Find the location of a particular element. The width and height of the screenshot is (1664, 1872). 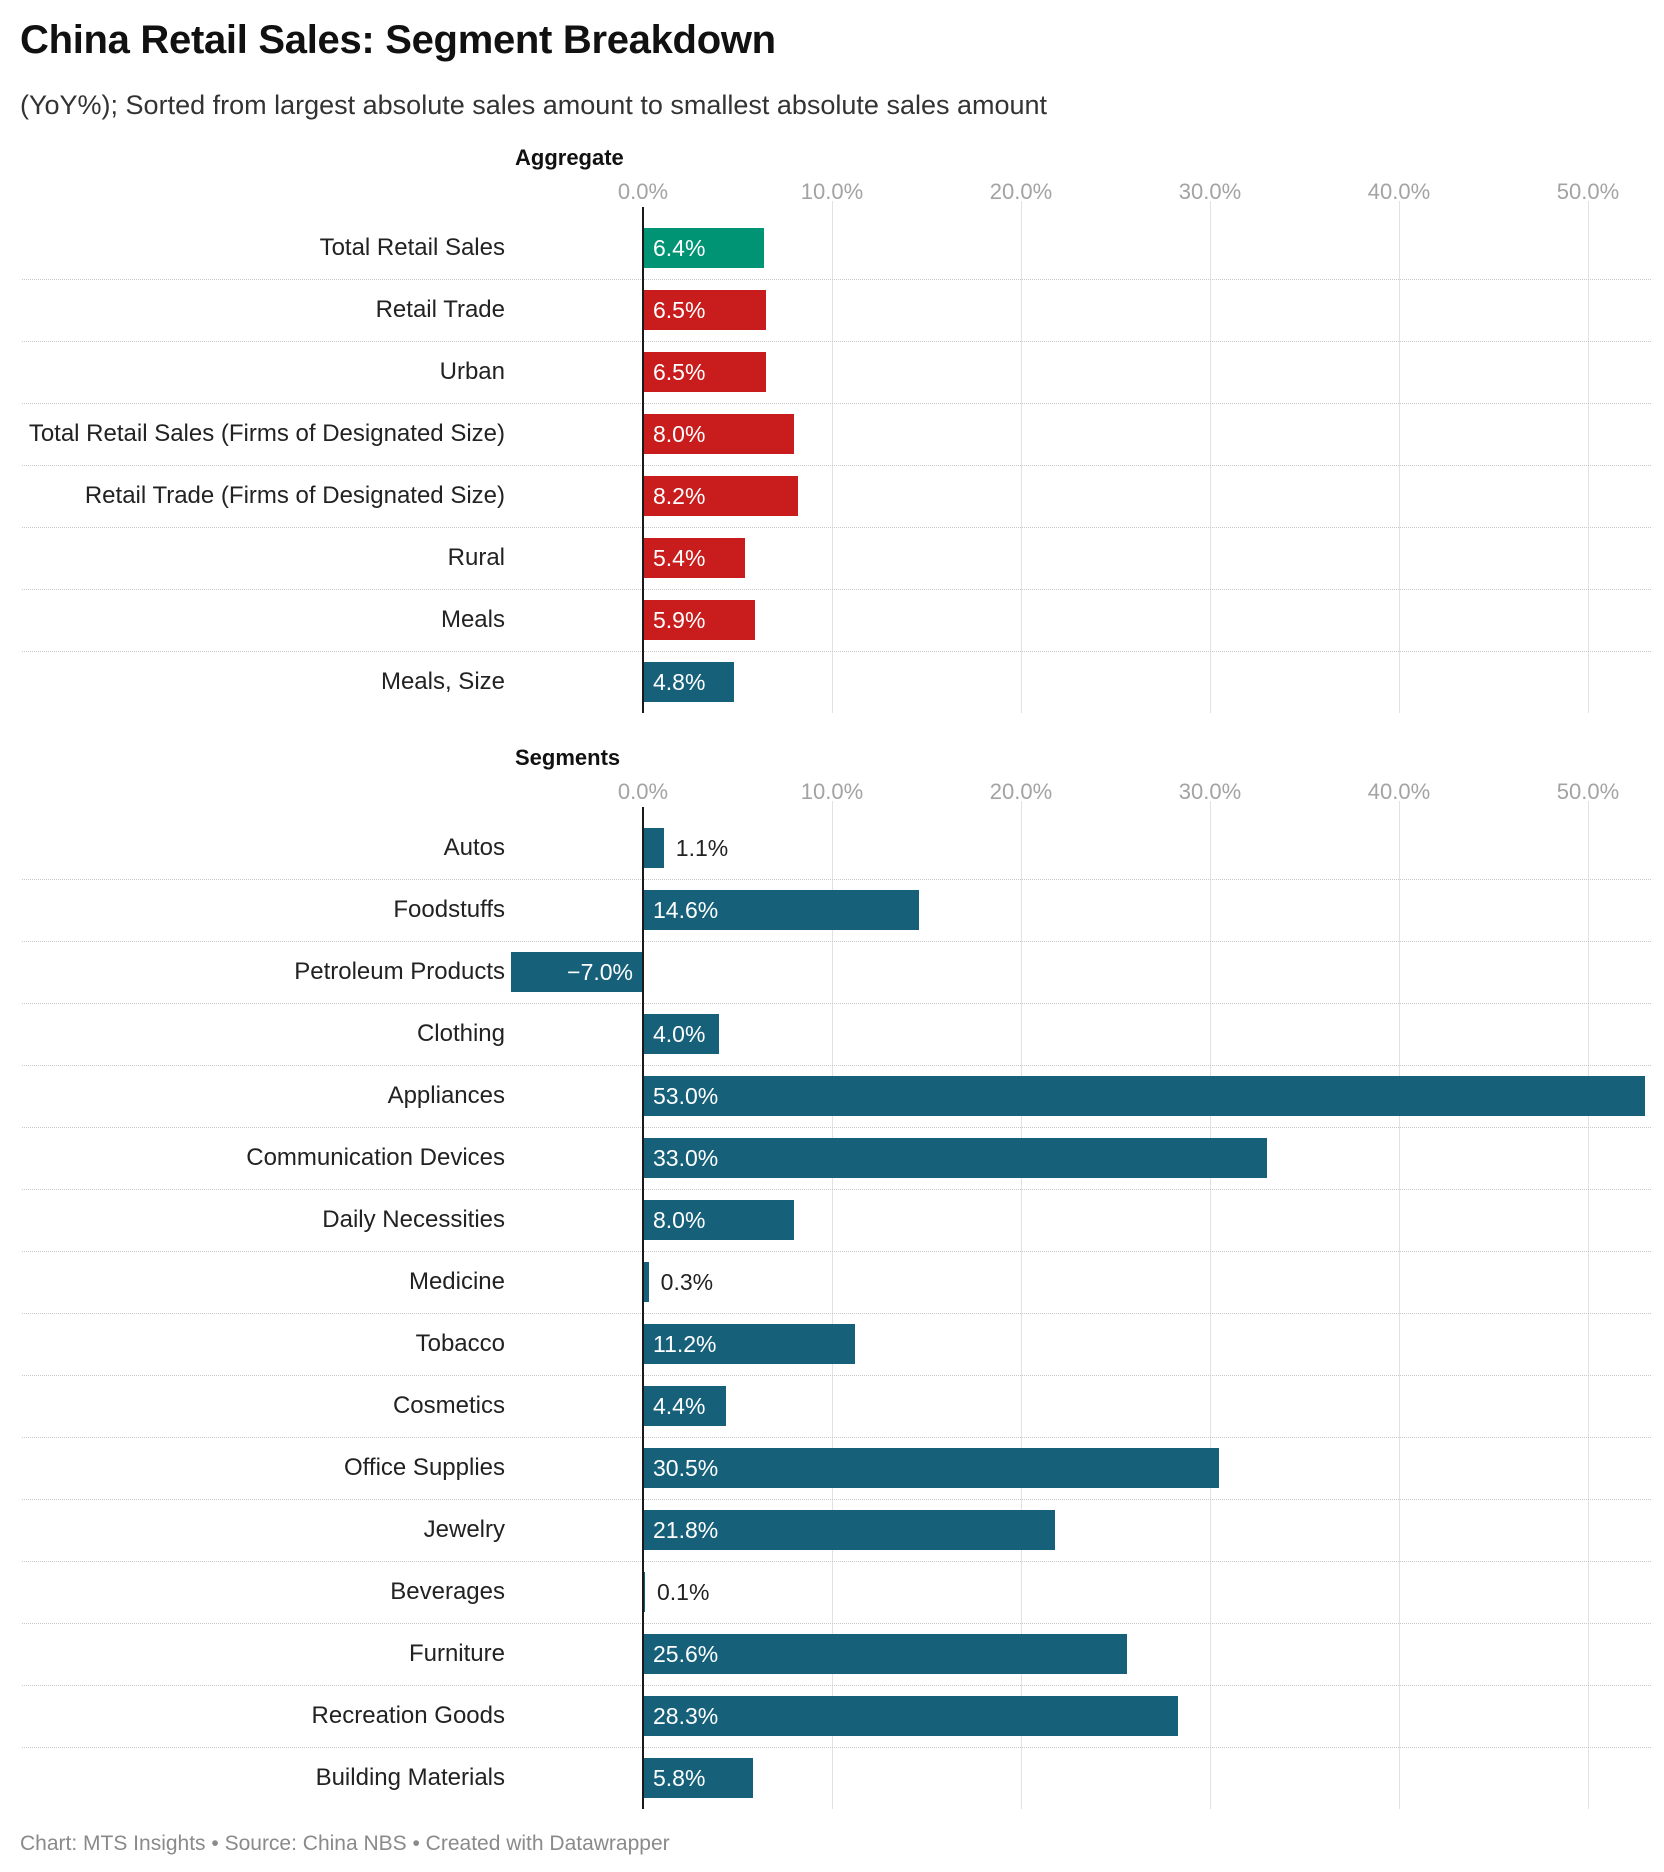

chart-1-row: Tobacco 11.2% is located at coordinates (832, 1344).